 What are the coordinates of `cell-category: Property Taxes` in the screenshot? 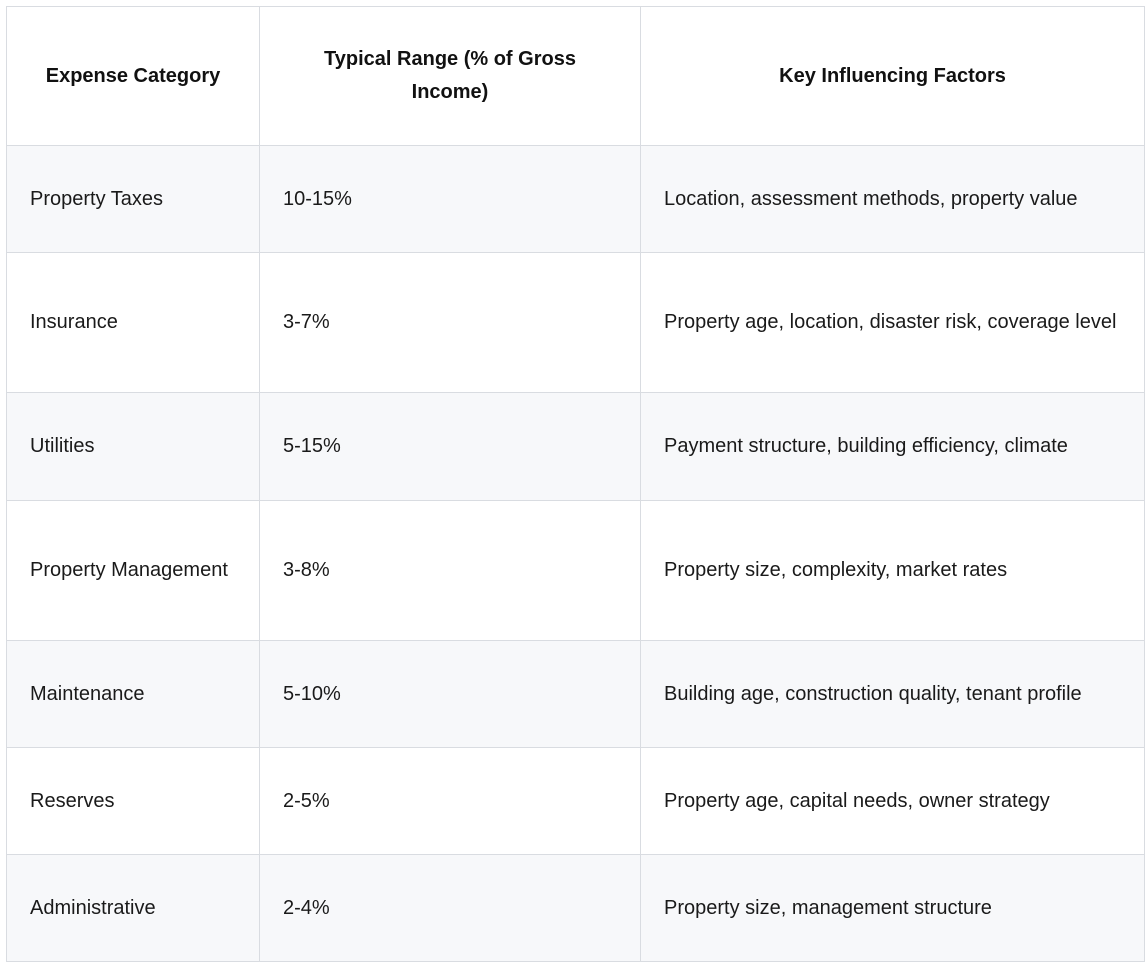 It's located at (133, 199).